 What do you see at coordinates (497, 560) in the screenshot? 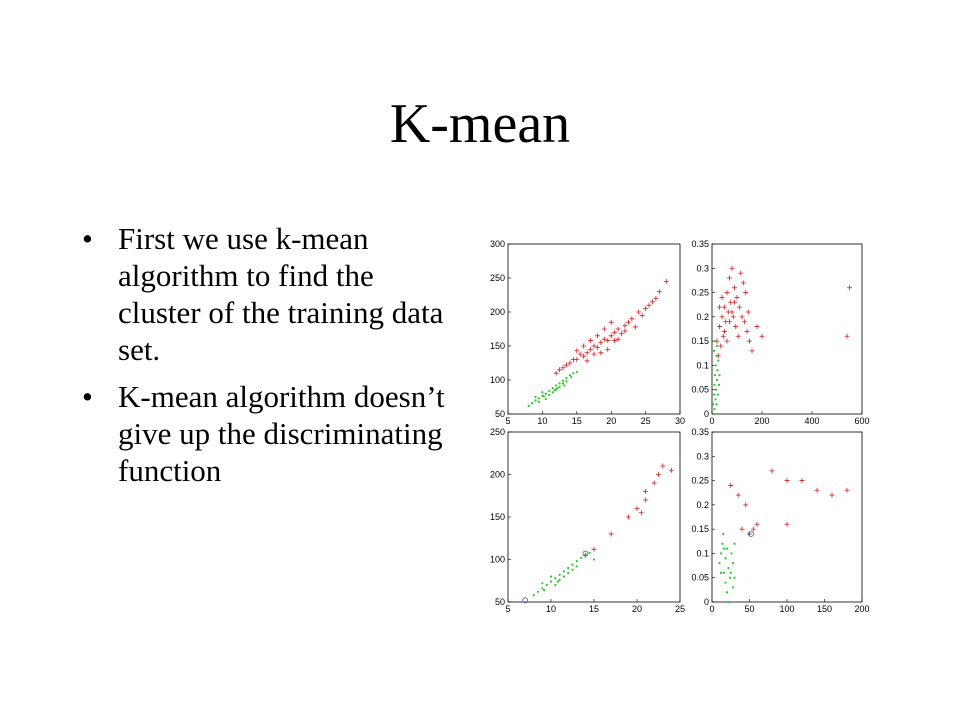
I see `y-tick-label: 100` at bounding box center [497, 560].